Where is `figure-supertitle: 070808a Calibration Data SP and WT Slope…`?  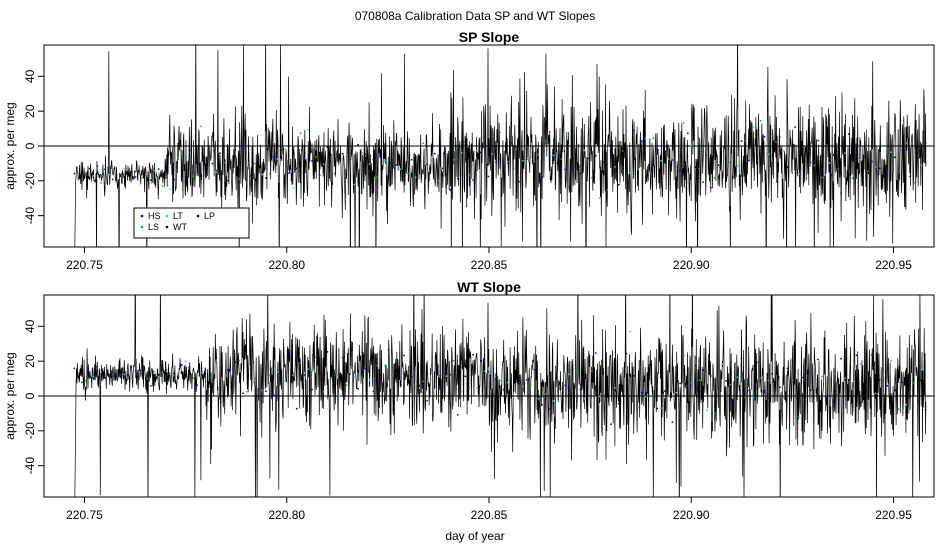
figure-supertitle: 070808a Calibration Data SP and WT Slope… is located at coordinates (475, 16).